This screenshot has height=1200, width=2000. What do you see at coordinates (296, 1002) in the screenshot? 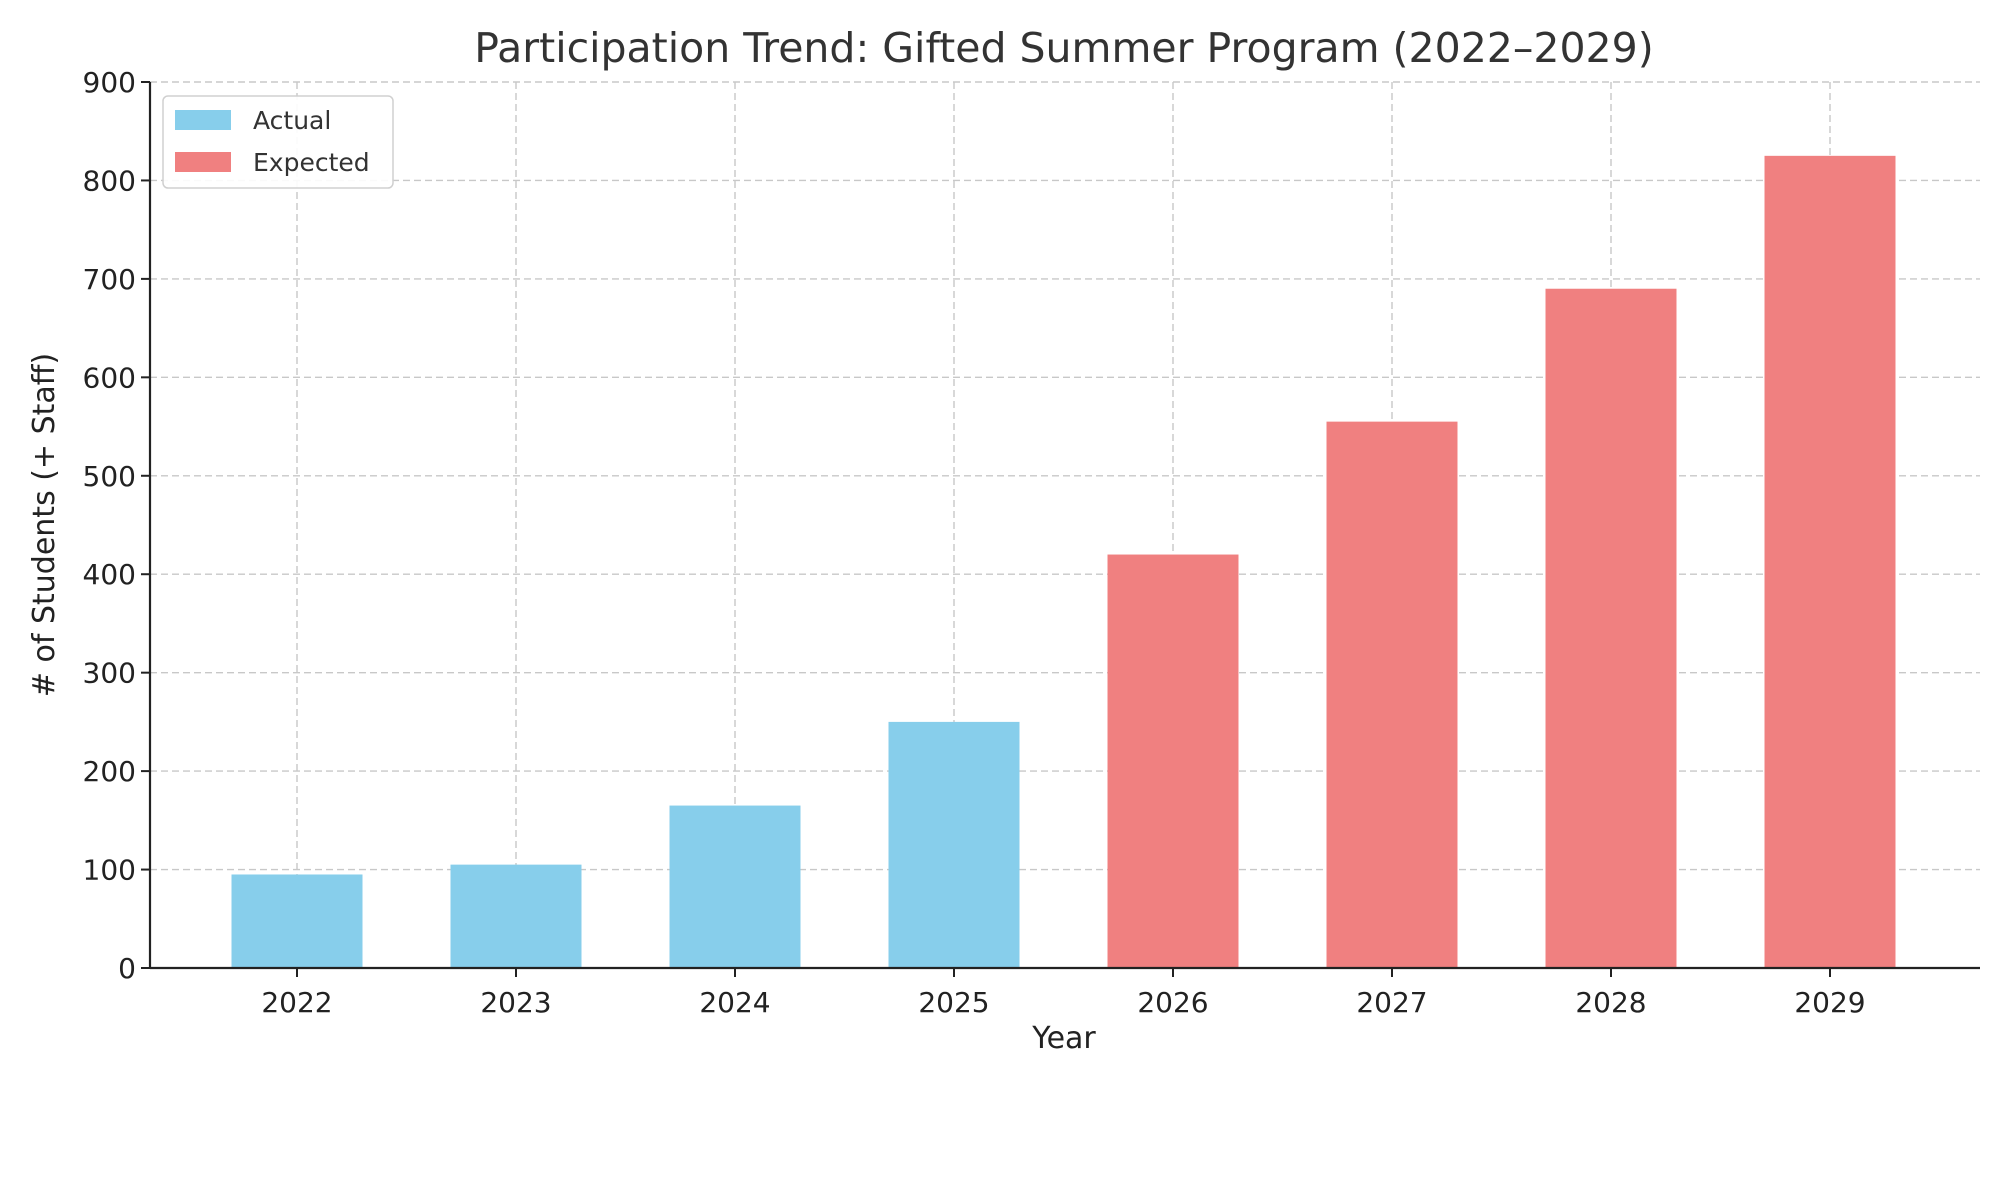
I see `x-tick-label: 2022` at bounding box center [296, 1002].